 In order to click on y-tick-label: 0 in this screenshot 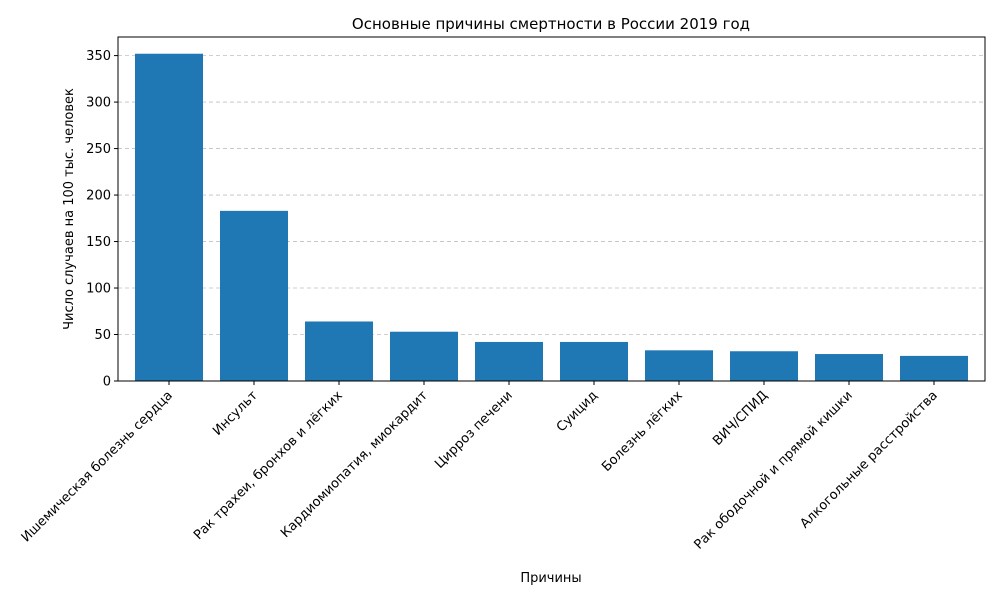, I will do `click(107, 382)`.